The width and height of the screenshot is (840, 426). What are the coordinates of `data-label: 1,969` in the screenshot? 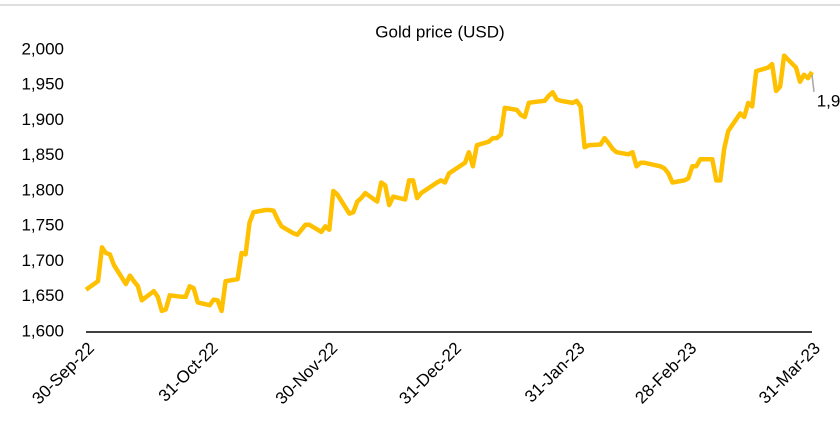 It's located at (828, 100).